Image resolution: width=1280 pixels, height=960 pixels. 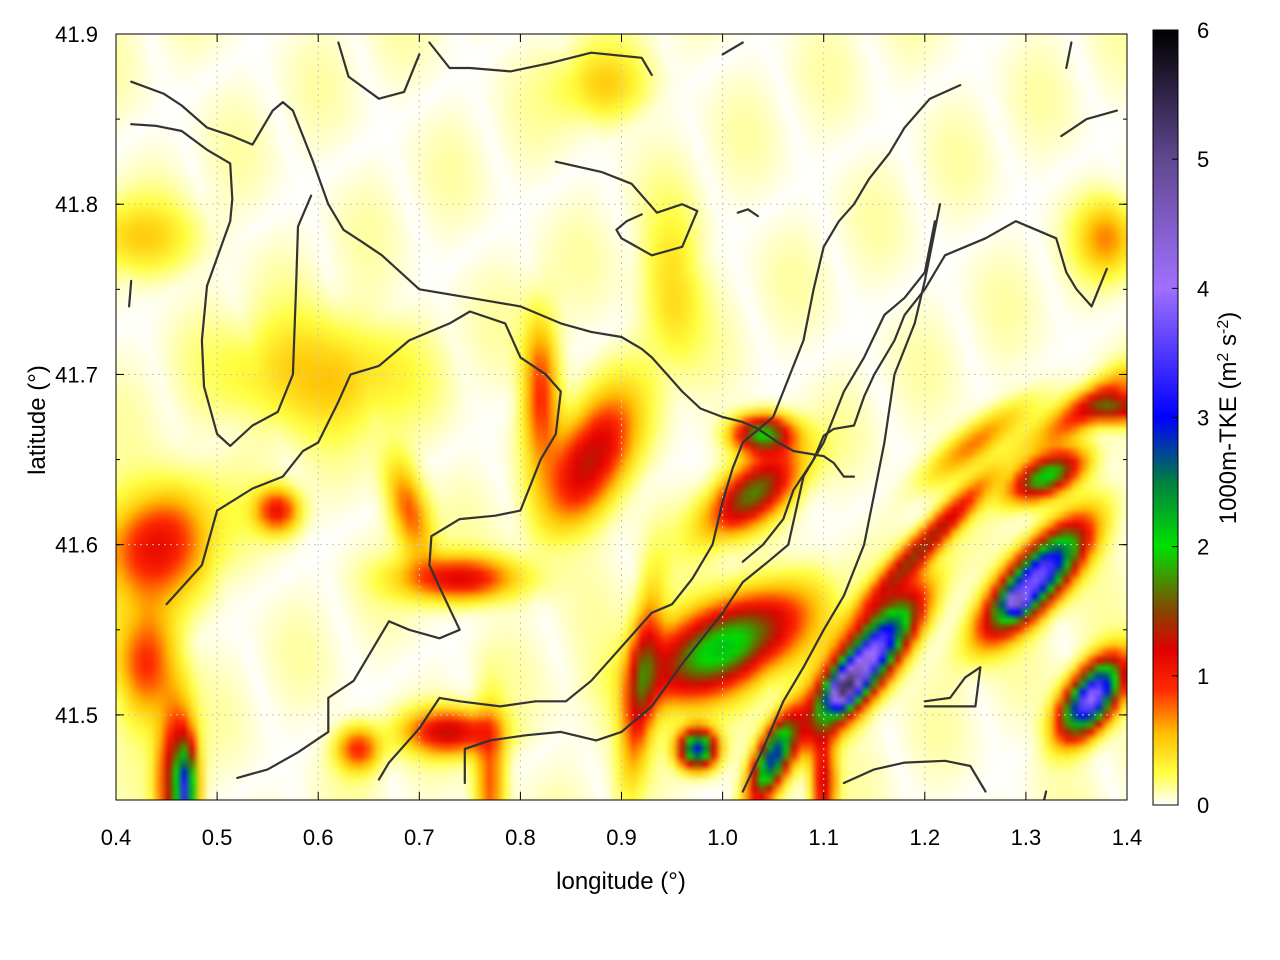 I want to click on colorbar-tick-label: 3, so click(x=1203, y=418).